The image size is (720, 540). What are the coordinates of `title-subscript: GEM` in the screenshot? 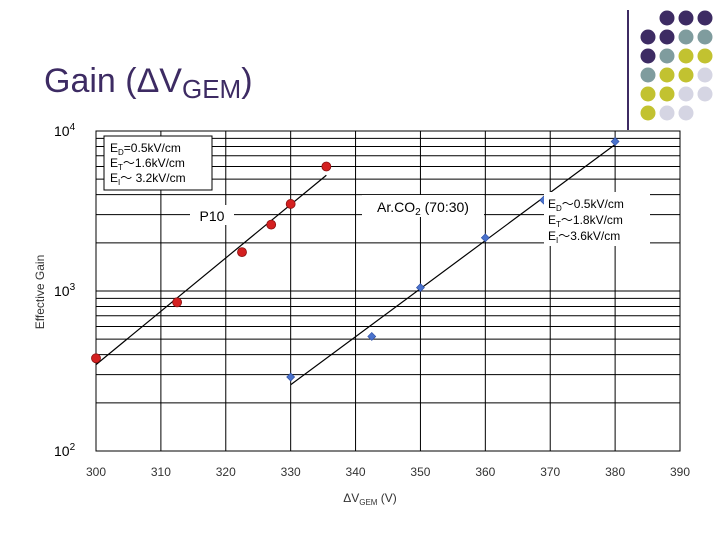 It's located at (211, 89).